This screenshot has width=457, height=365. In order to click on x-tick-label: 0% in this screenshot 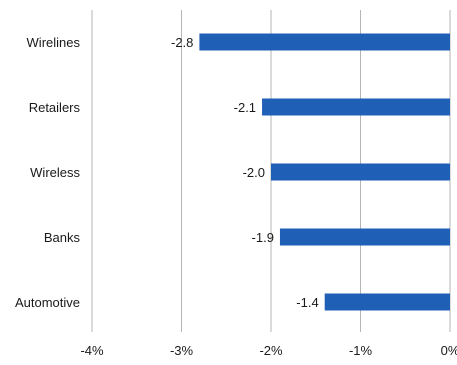, I will do `click(449, 350)`.